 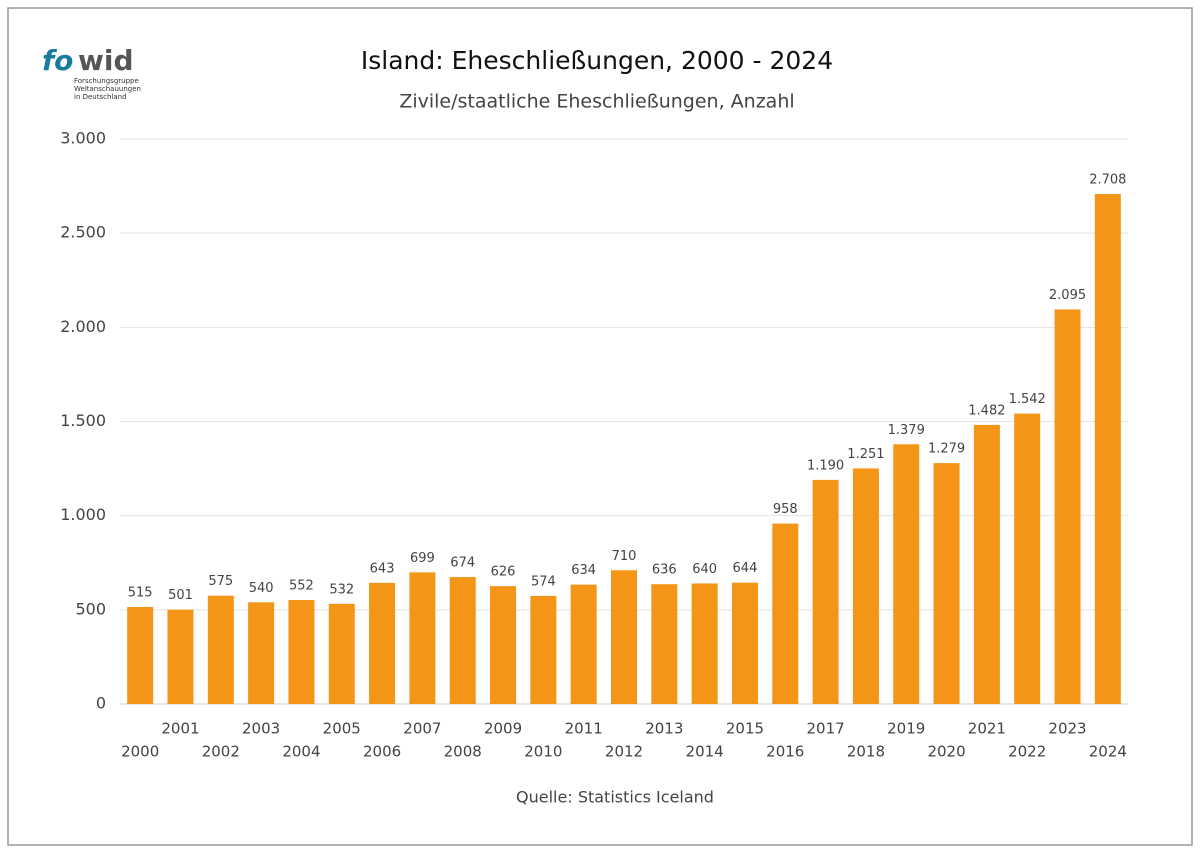 I want to click on value-label: 644, so click(x=745, y=568).